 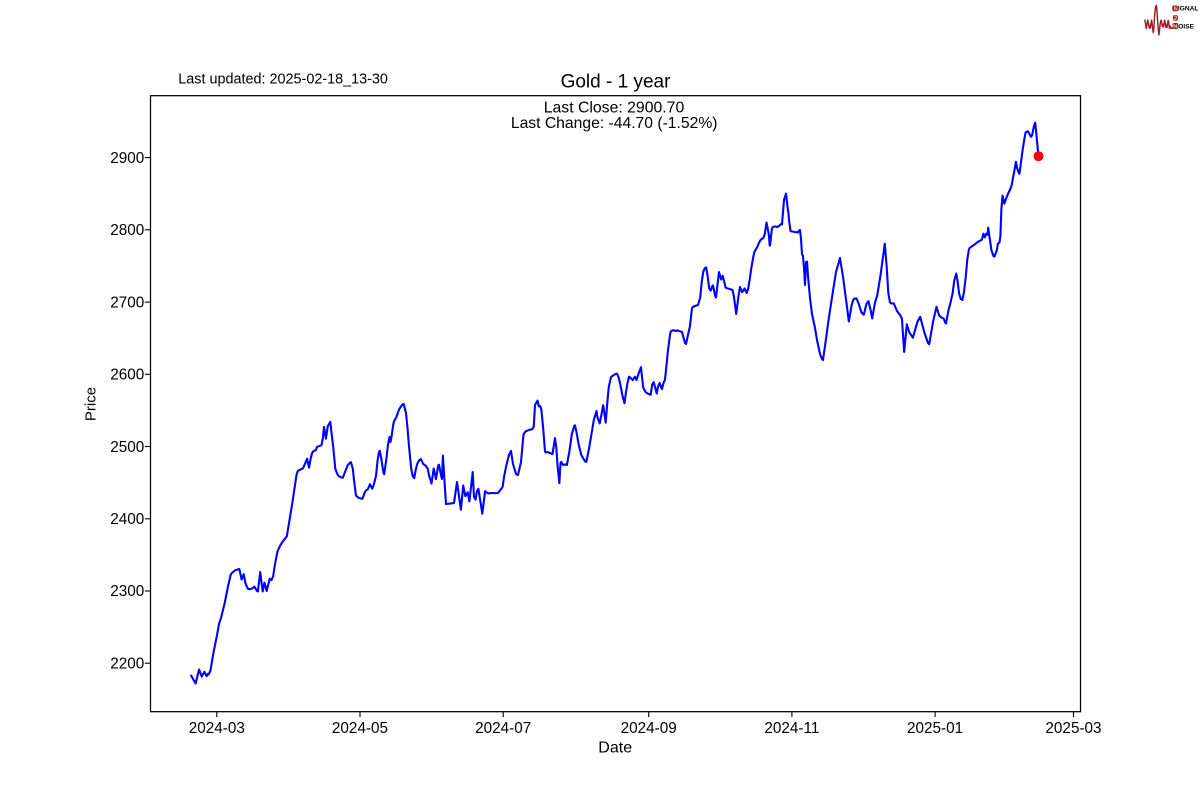 I want to click on svg-text: Last Change: -44.70 (-1.52%), so click(x=614, y=123).